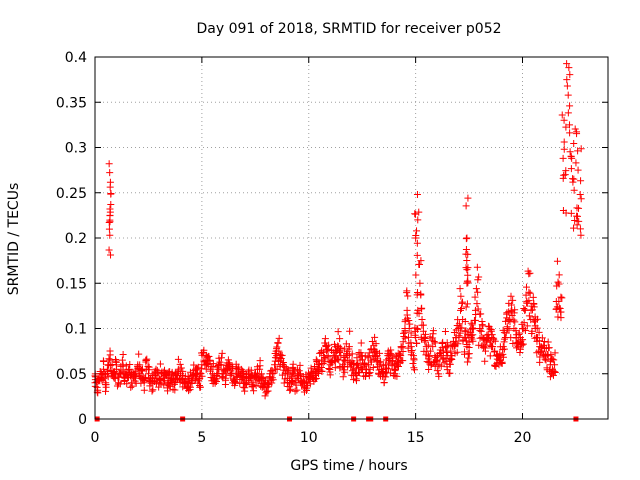 This screenshot has width=640, height=480. Describe the element at coordinates (76, 330) in the screenshot. I see `y-tick-label: 0.1` at that location.